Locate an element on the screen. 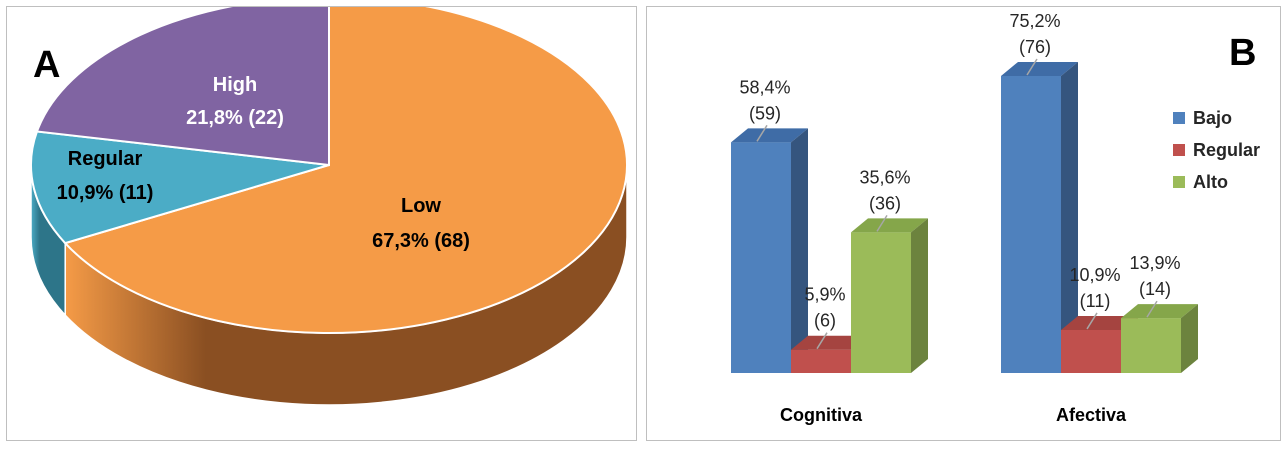 The image size is (1287, 450). pie-label-low-name: Low is located at coordinates (421, 206).